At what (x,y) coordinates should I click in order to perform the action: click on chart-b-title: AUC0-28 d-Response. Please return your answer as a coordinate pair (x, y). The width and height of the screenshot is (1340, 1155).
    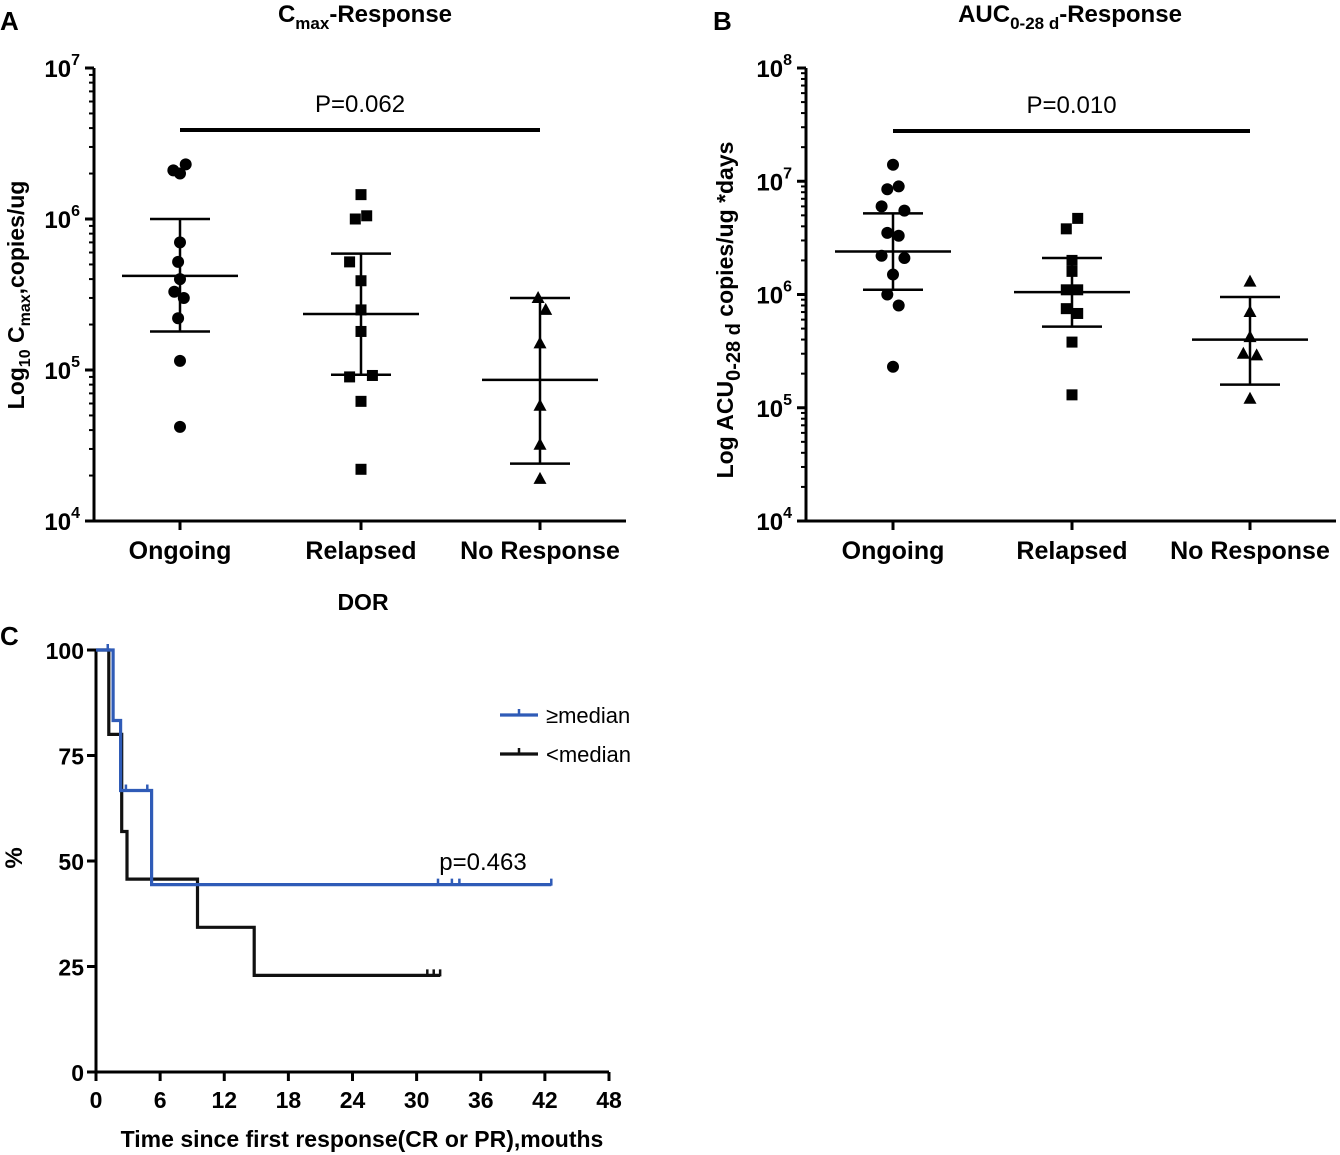
    Looking at the image, I should click on (1070, 17).